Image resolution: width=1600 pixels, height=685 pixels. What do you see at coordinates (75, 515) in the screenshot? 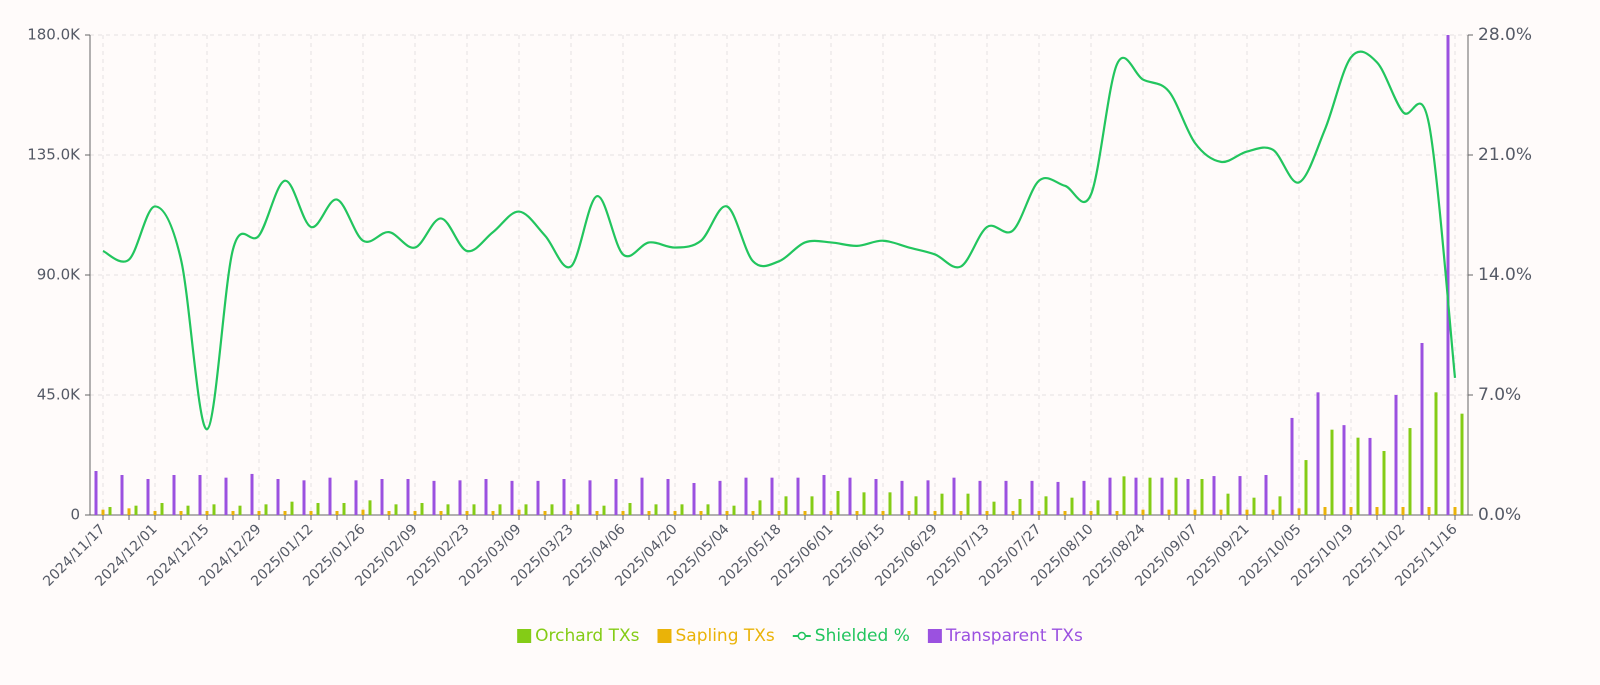
I see `y-tick-label: 0` at bounding box center [75, 515].